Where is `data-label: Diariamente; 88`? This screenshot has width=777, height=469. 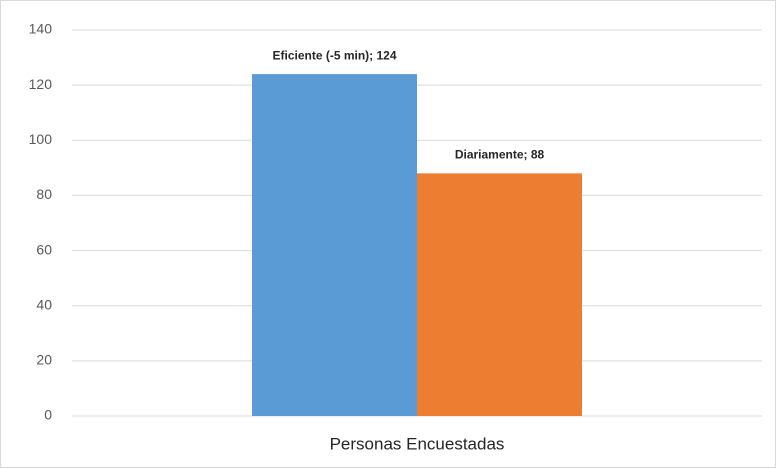
data-label: Diariamente; 88 is located at coordinates (500, 155).